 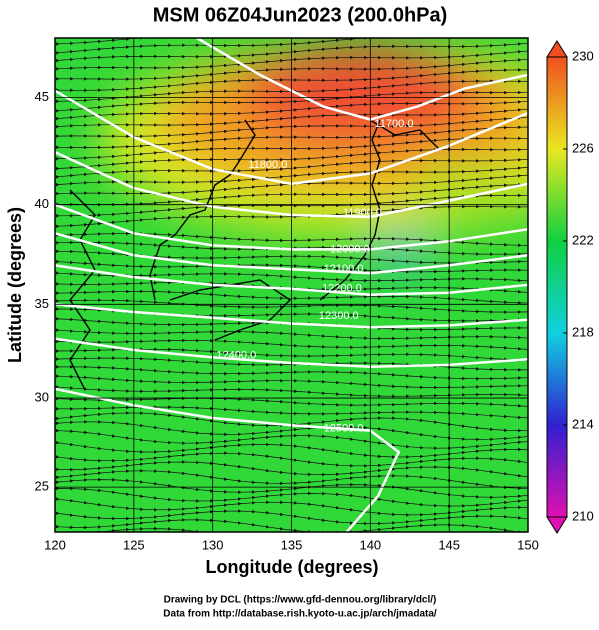 What do you see at coordinates (583, 515) in the screenshot?
I see `colorbar-tick-label: 210` at bounding box center [583, 515].